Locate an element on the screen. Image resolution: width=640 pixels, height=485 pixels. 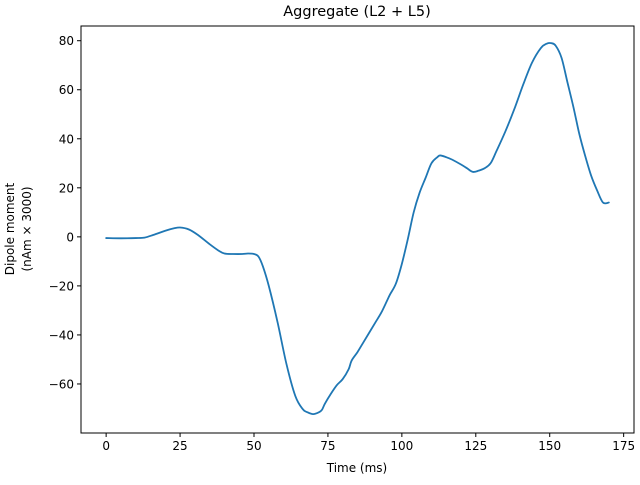
x-tick-label: 125 is located at coordinates (475, 446).